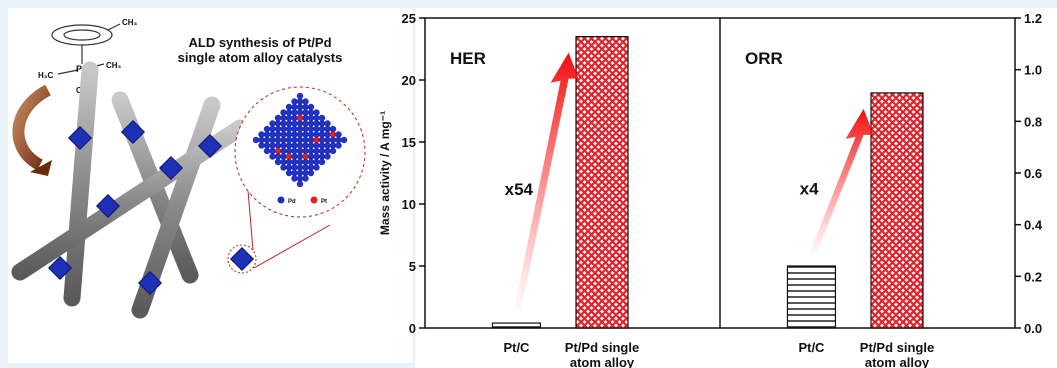  I want to click on y-tick-label: 0, so click(412, 328).